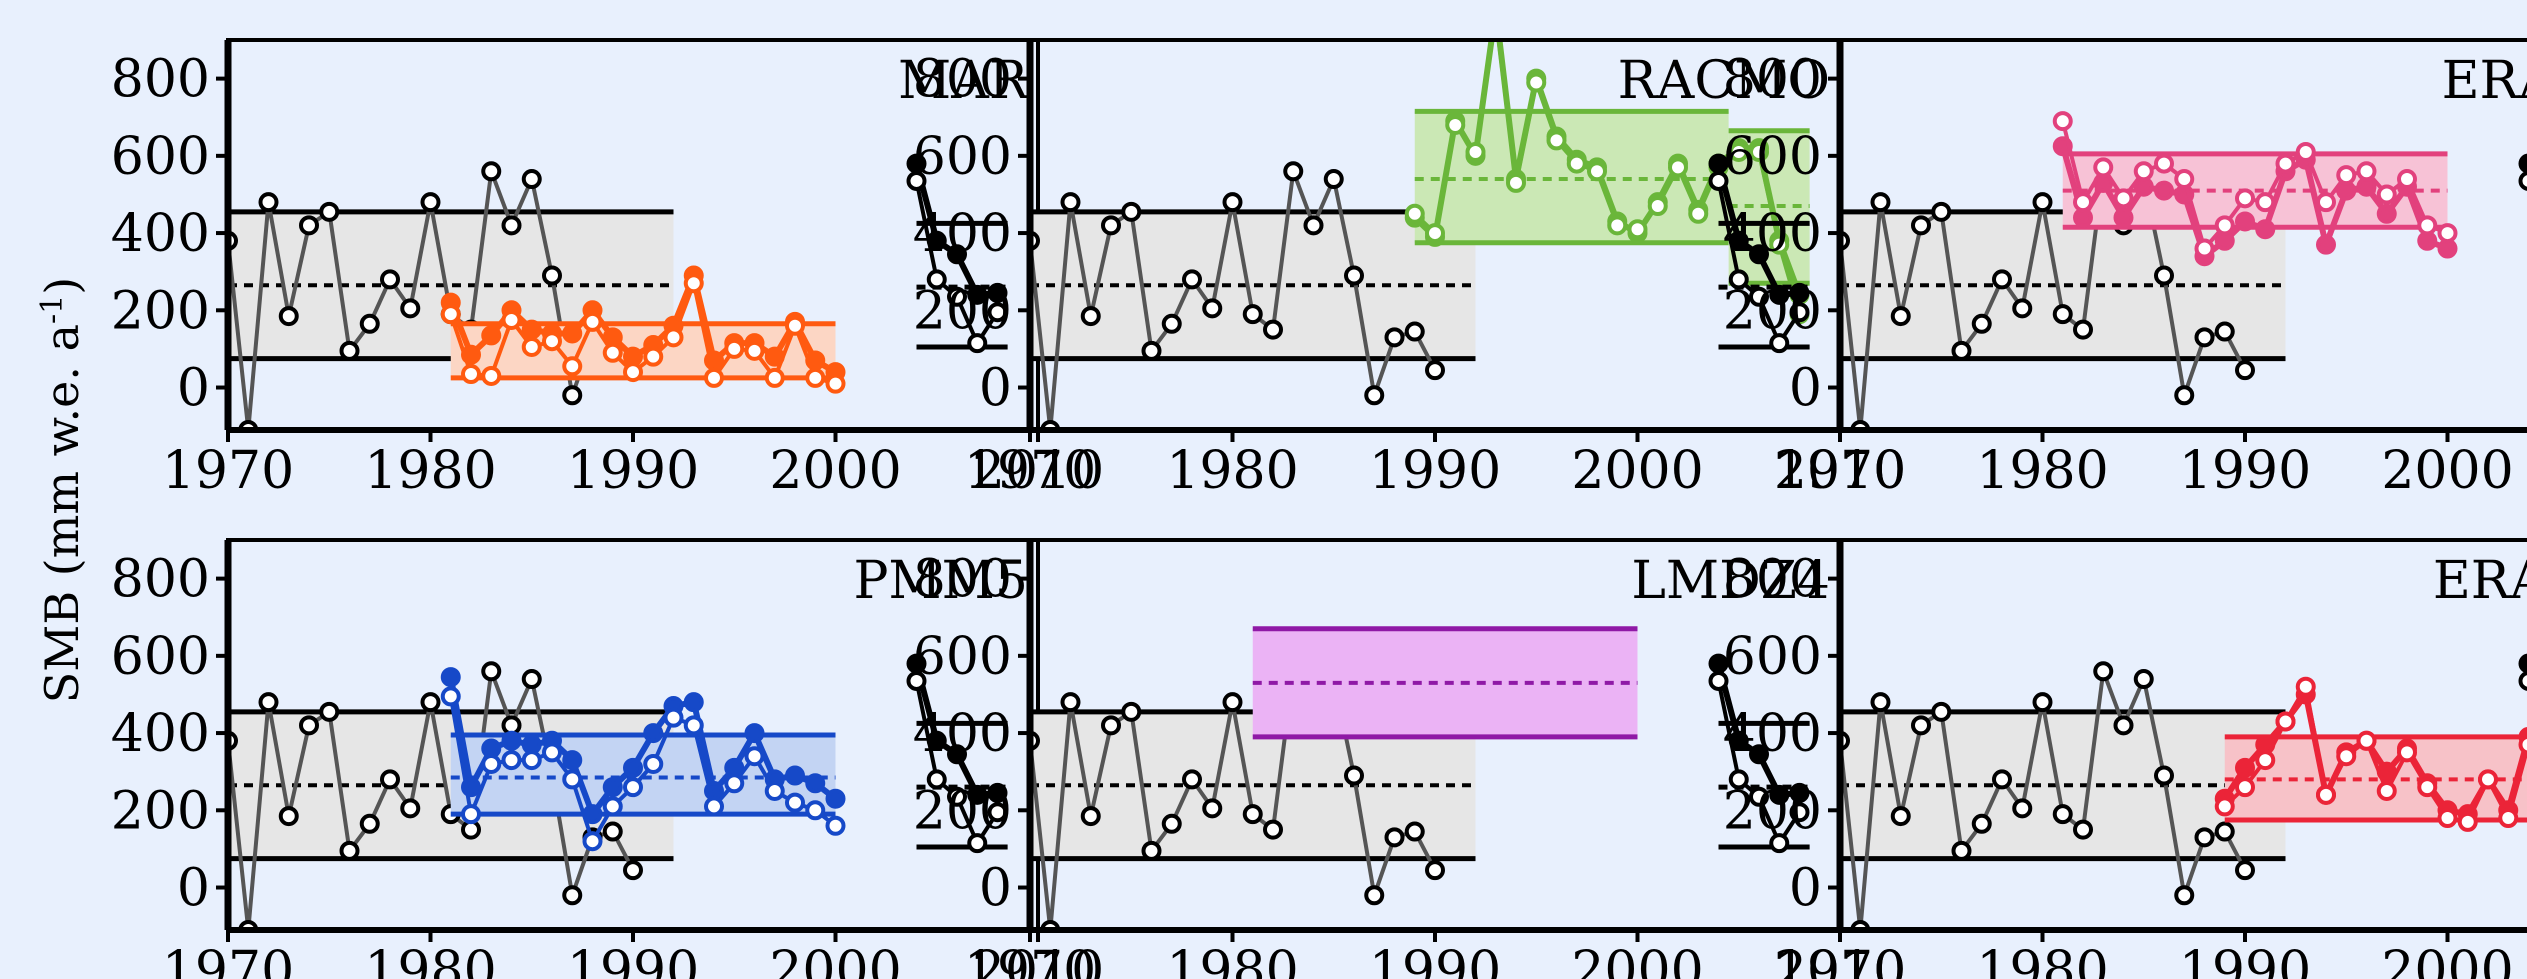  What do you see at coordinates (2480, 581) in the screenshot?
I see `panel-title: ERA-Int` at bounding box center [2480, 581].